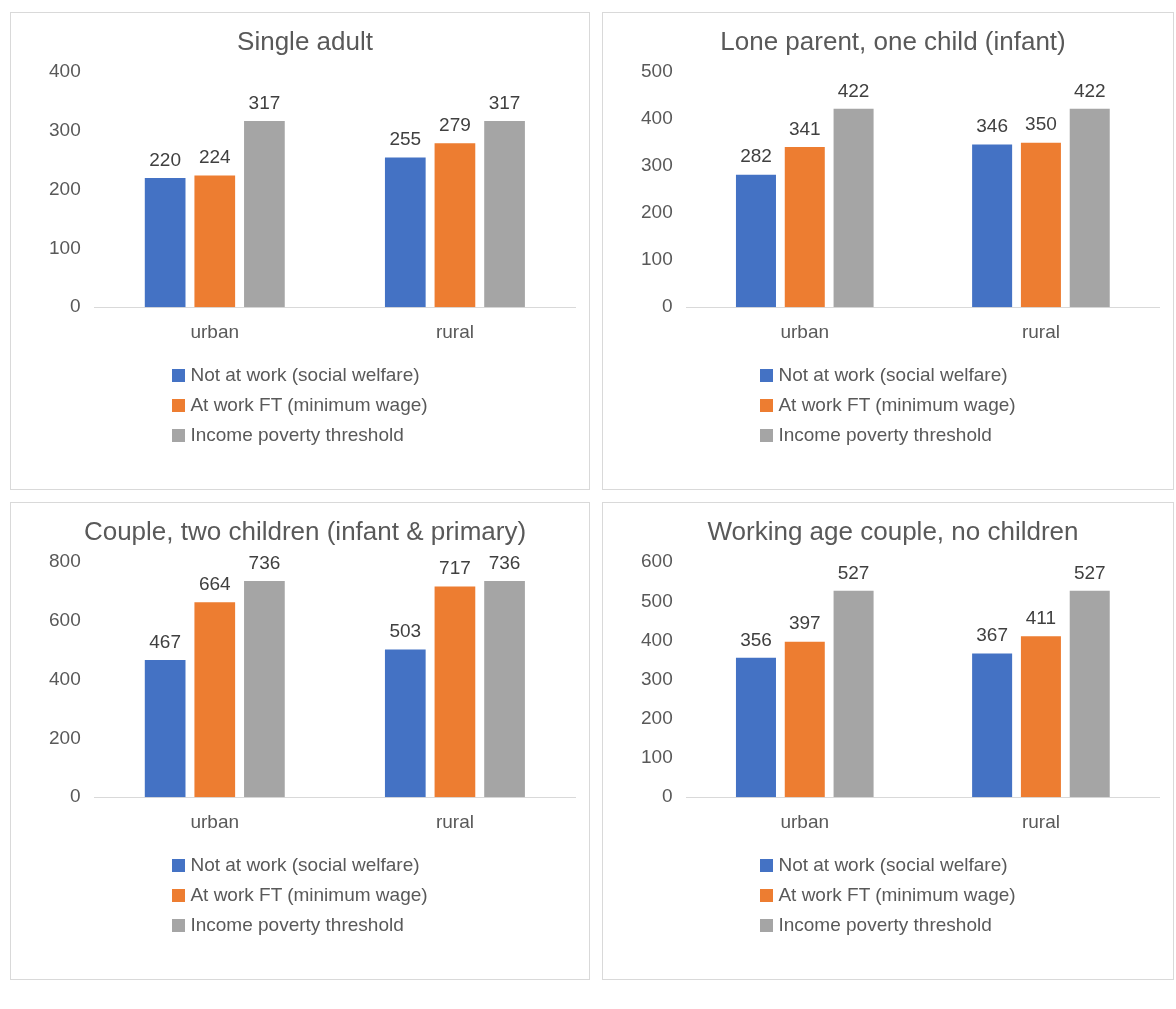 The width and height of the screenshot is (1176, 1009). What do you see at coordinates (1041, 124) in the screenshot?
I see `data-label: 350` at bounding box center [1041, 124].